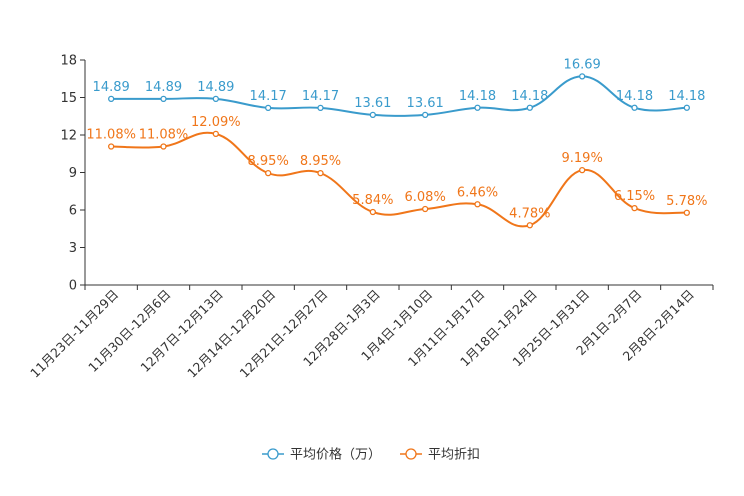 The image size is (744, 496). What do you see at coordinates (686, 201) in the screenshot?
I see `data-label: 5.78%` at bounding box center [686, 201].